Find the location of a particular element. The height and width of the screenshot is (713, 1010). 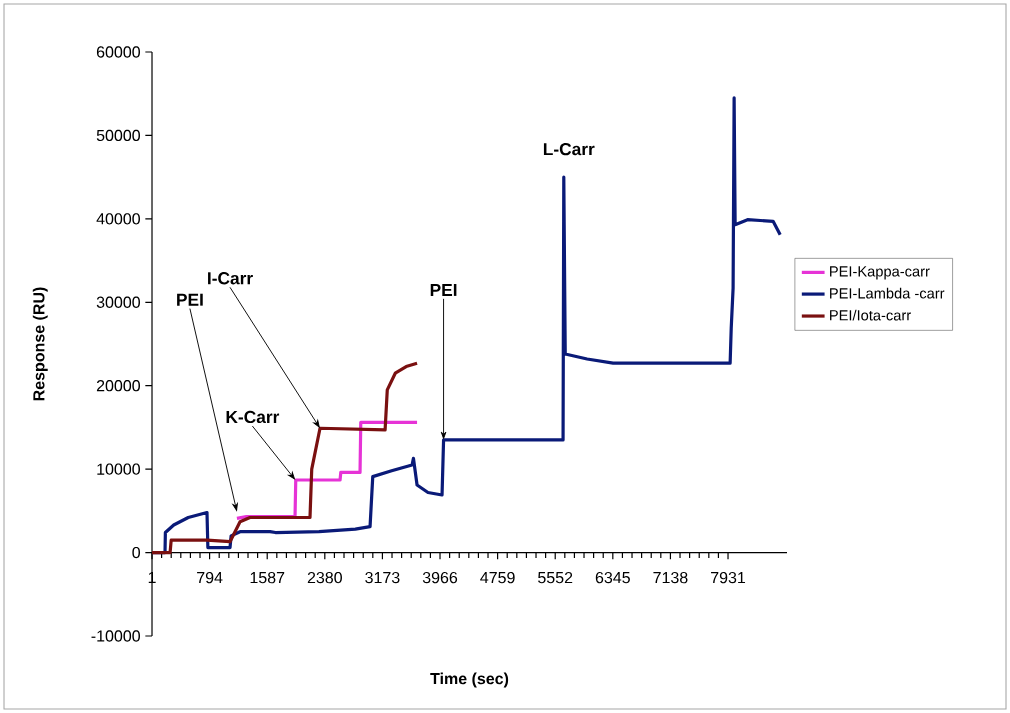

y-tick-label: 50000 is located at coordinates (118, 135).